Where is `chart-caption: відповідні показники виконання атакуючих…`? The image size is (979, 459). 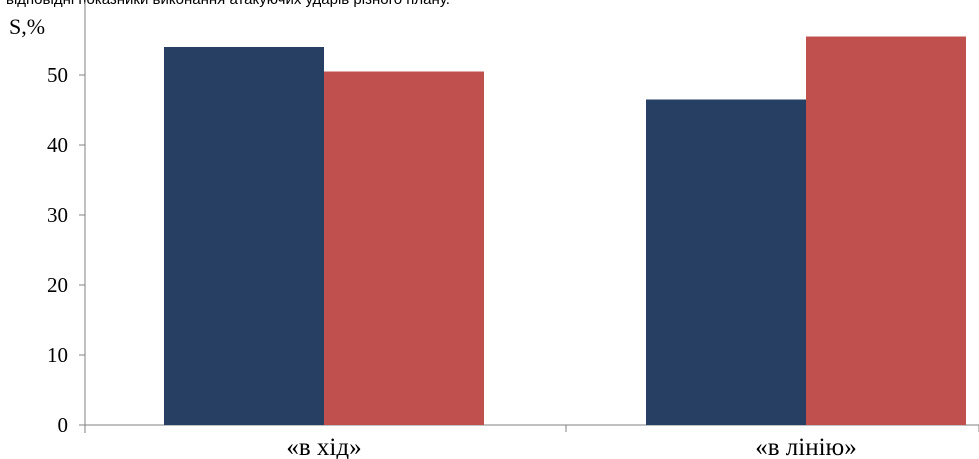 chart-caption: відповідні показники виконання атакуючих… is located at coordinates (228, 4).